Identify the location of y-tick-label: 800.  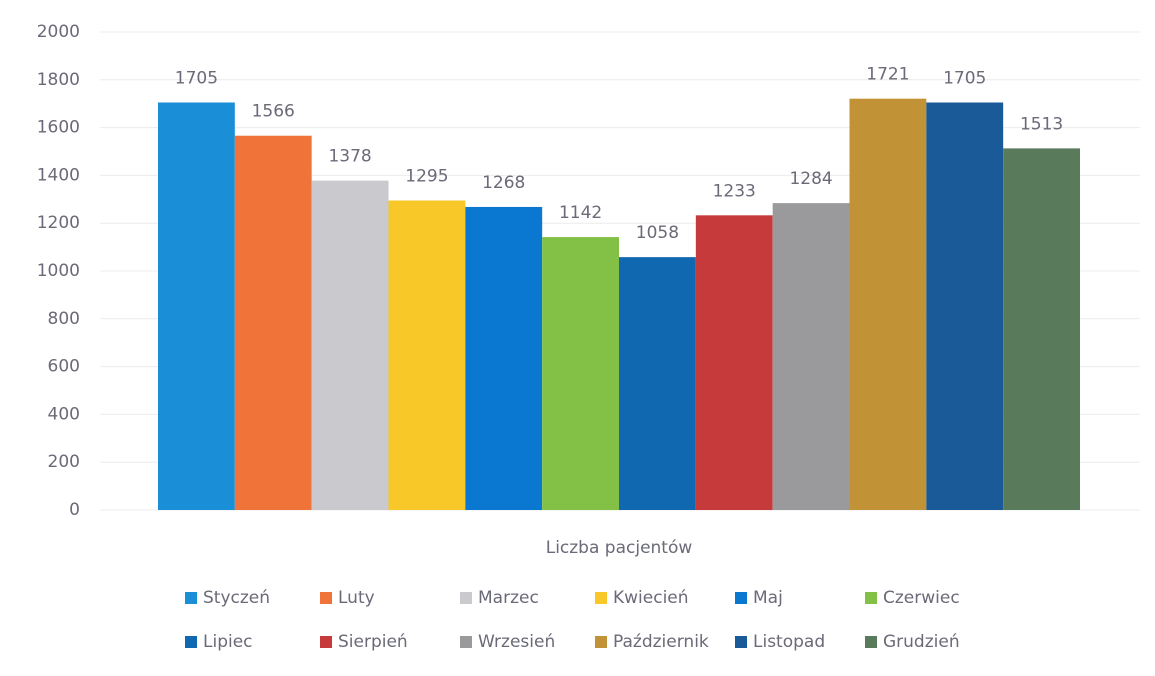
(64, 319).